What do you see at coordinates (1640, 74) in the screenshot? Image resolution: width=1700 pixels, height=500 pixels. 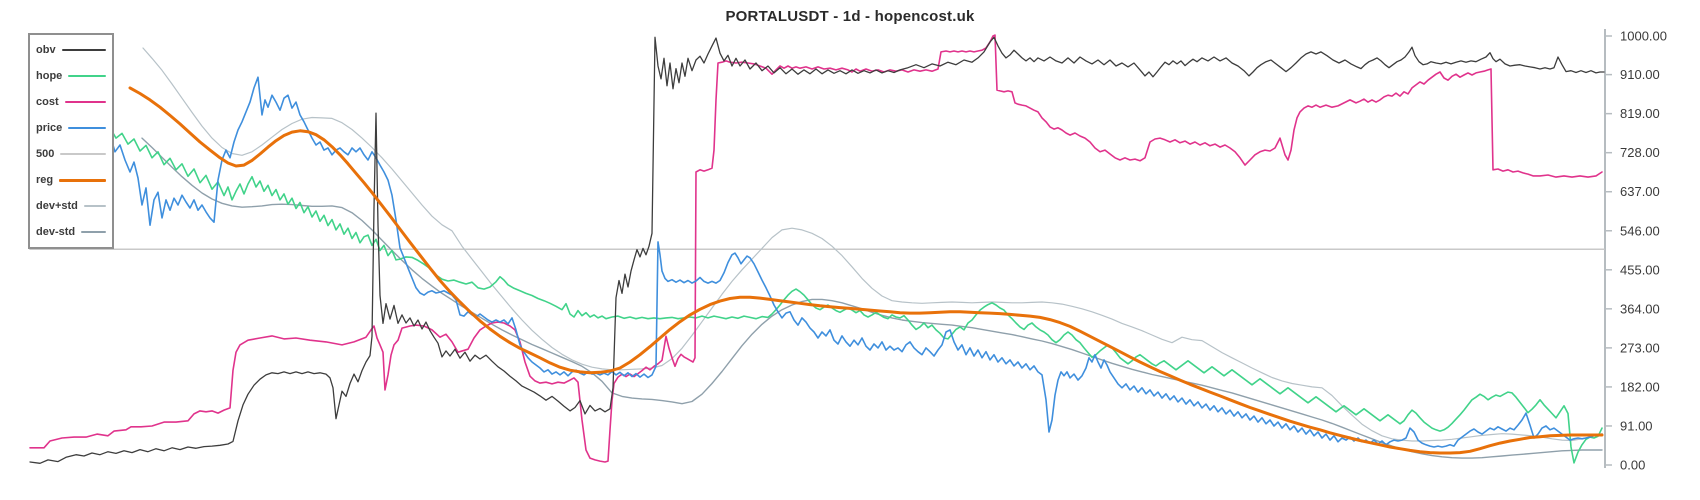 I see `y-axis-label: 910.00` at bounding box center [1640, 74].